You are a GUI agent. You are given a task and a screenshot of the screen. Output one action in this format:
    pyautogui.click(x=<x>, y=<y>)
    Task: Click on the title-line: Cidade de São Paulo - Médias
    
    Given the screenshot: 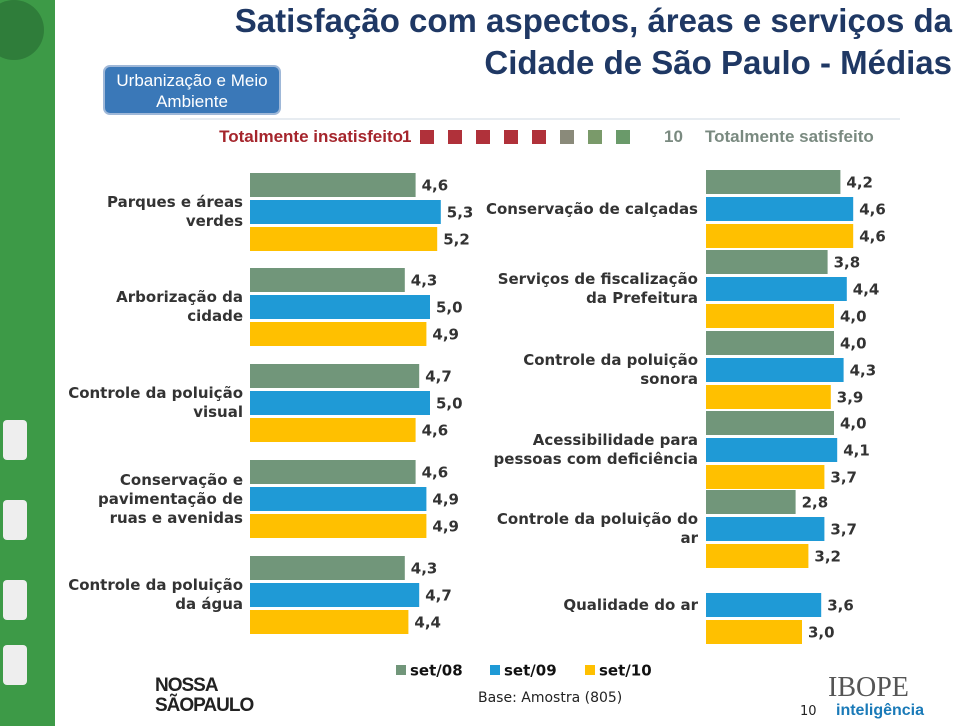 What is the action you would take?
    pyautogui.click(x=718, y=62)
    